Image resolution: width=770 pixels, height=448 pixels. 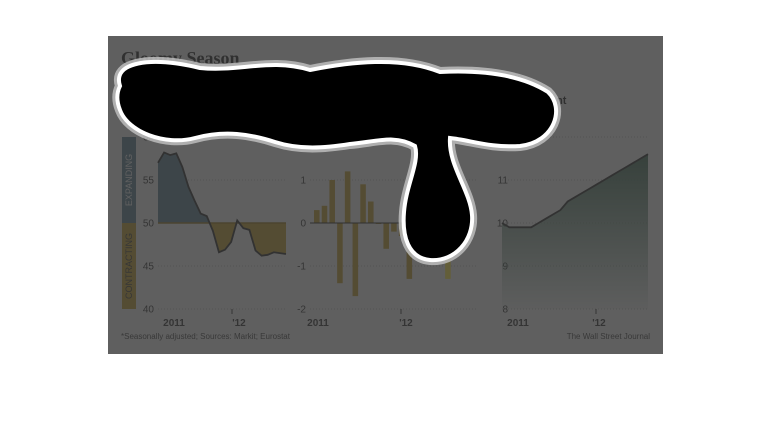 I want to click on pmi-y-tick-label: 45, so click(x=149, y=267).